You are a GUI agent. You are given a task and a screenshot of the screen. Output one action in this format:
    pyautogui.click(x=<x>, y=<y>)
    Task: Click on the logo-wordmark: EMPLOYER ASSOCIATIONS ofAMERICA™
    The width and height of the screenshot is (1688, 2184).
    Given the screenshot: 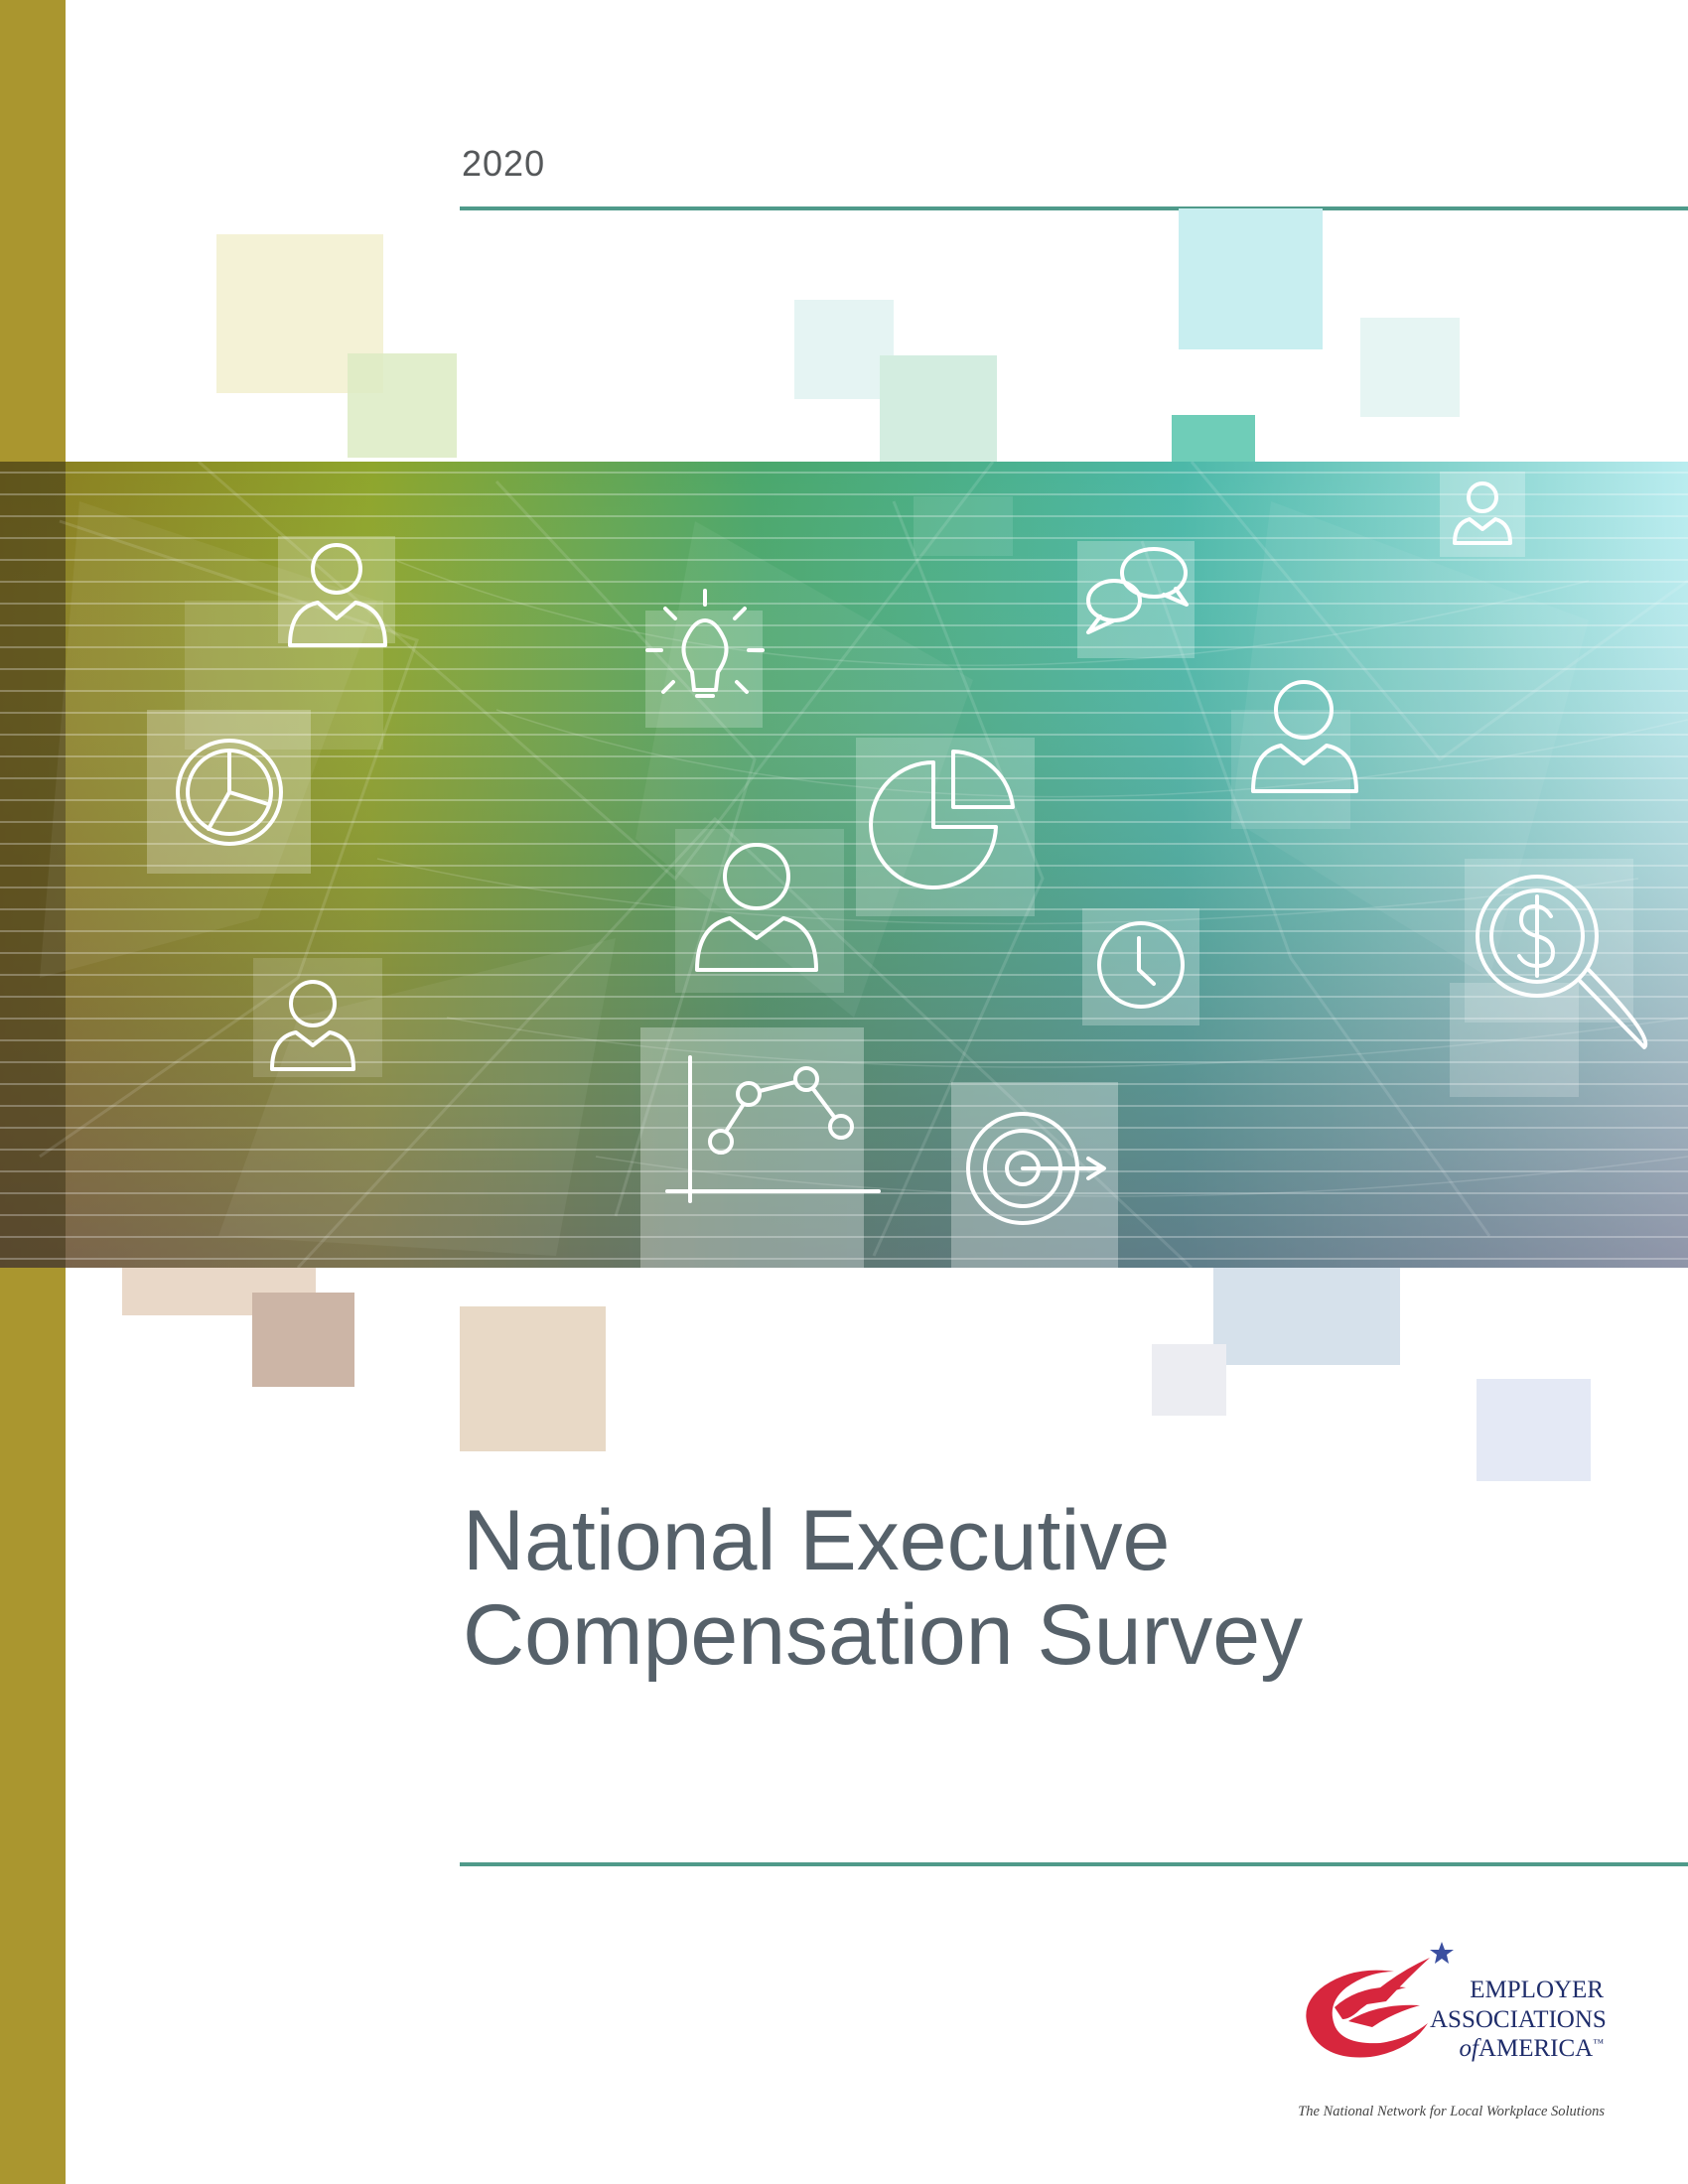 What is the action you would take?
    pyautogui.click(x=1518, y=2020)
    